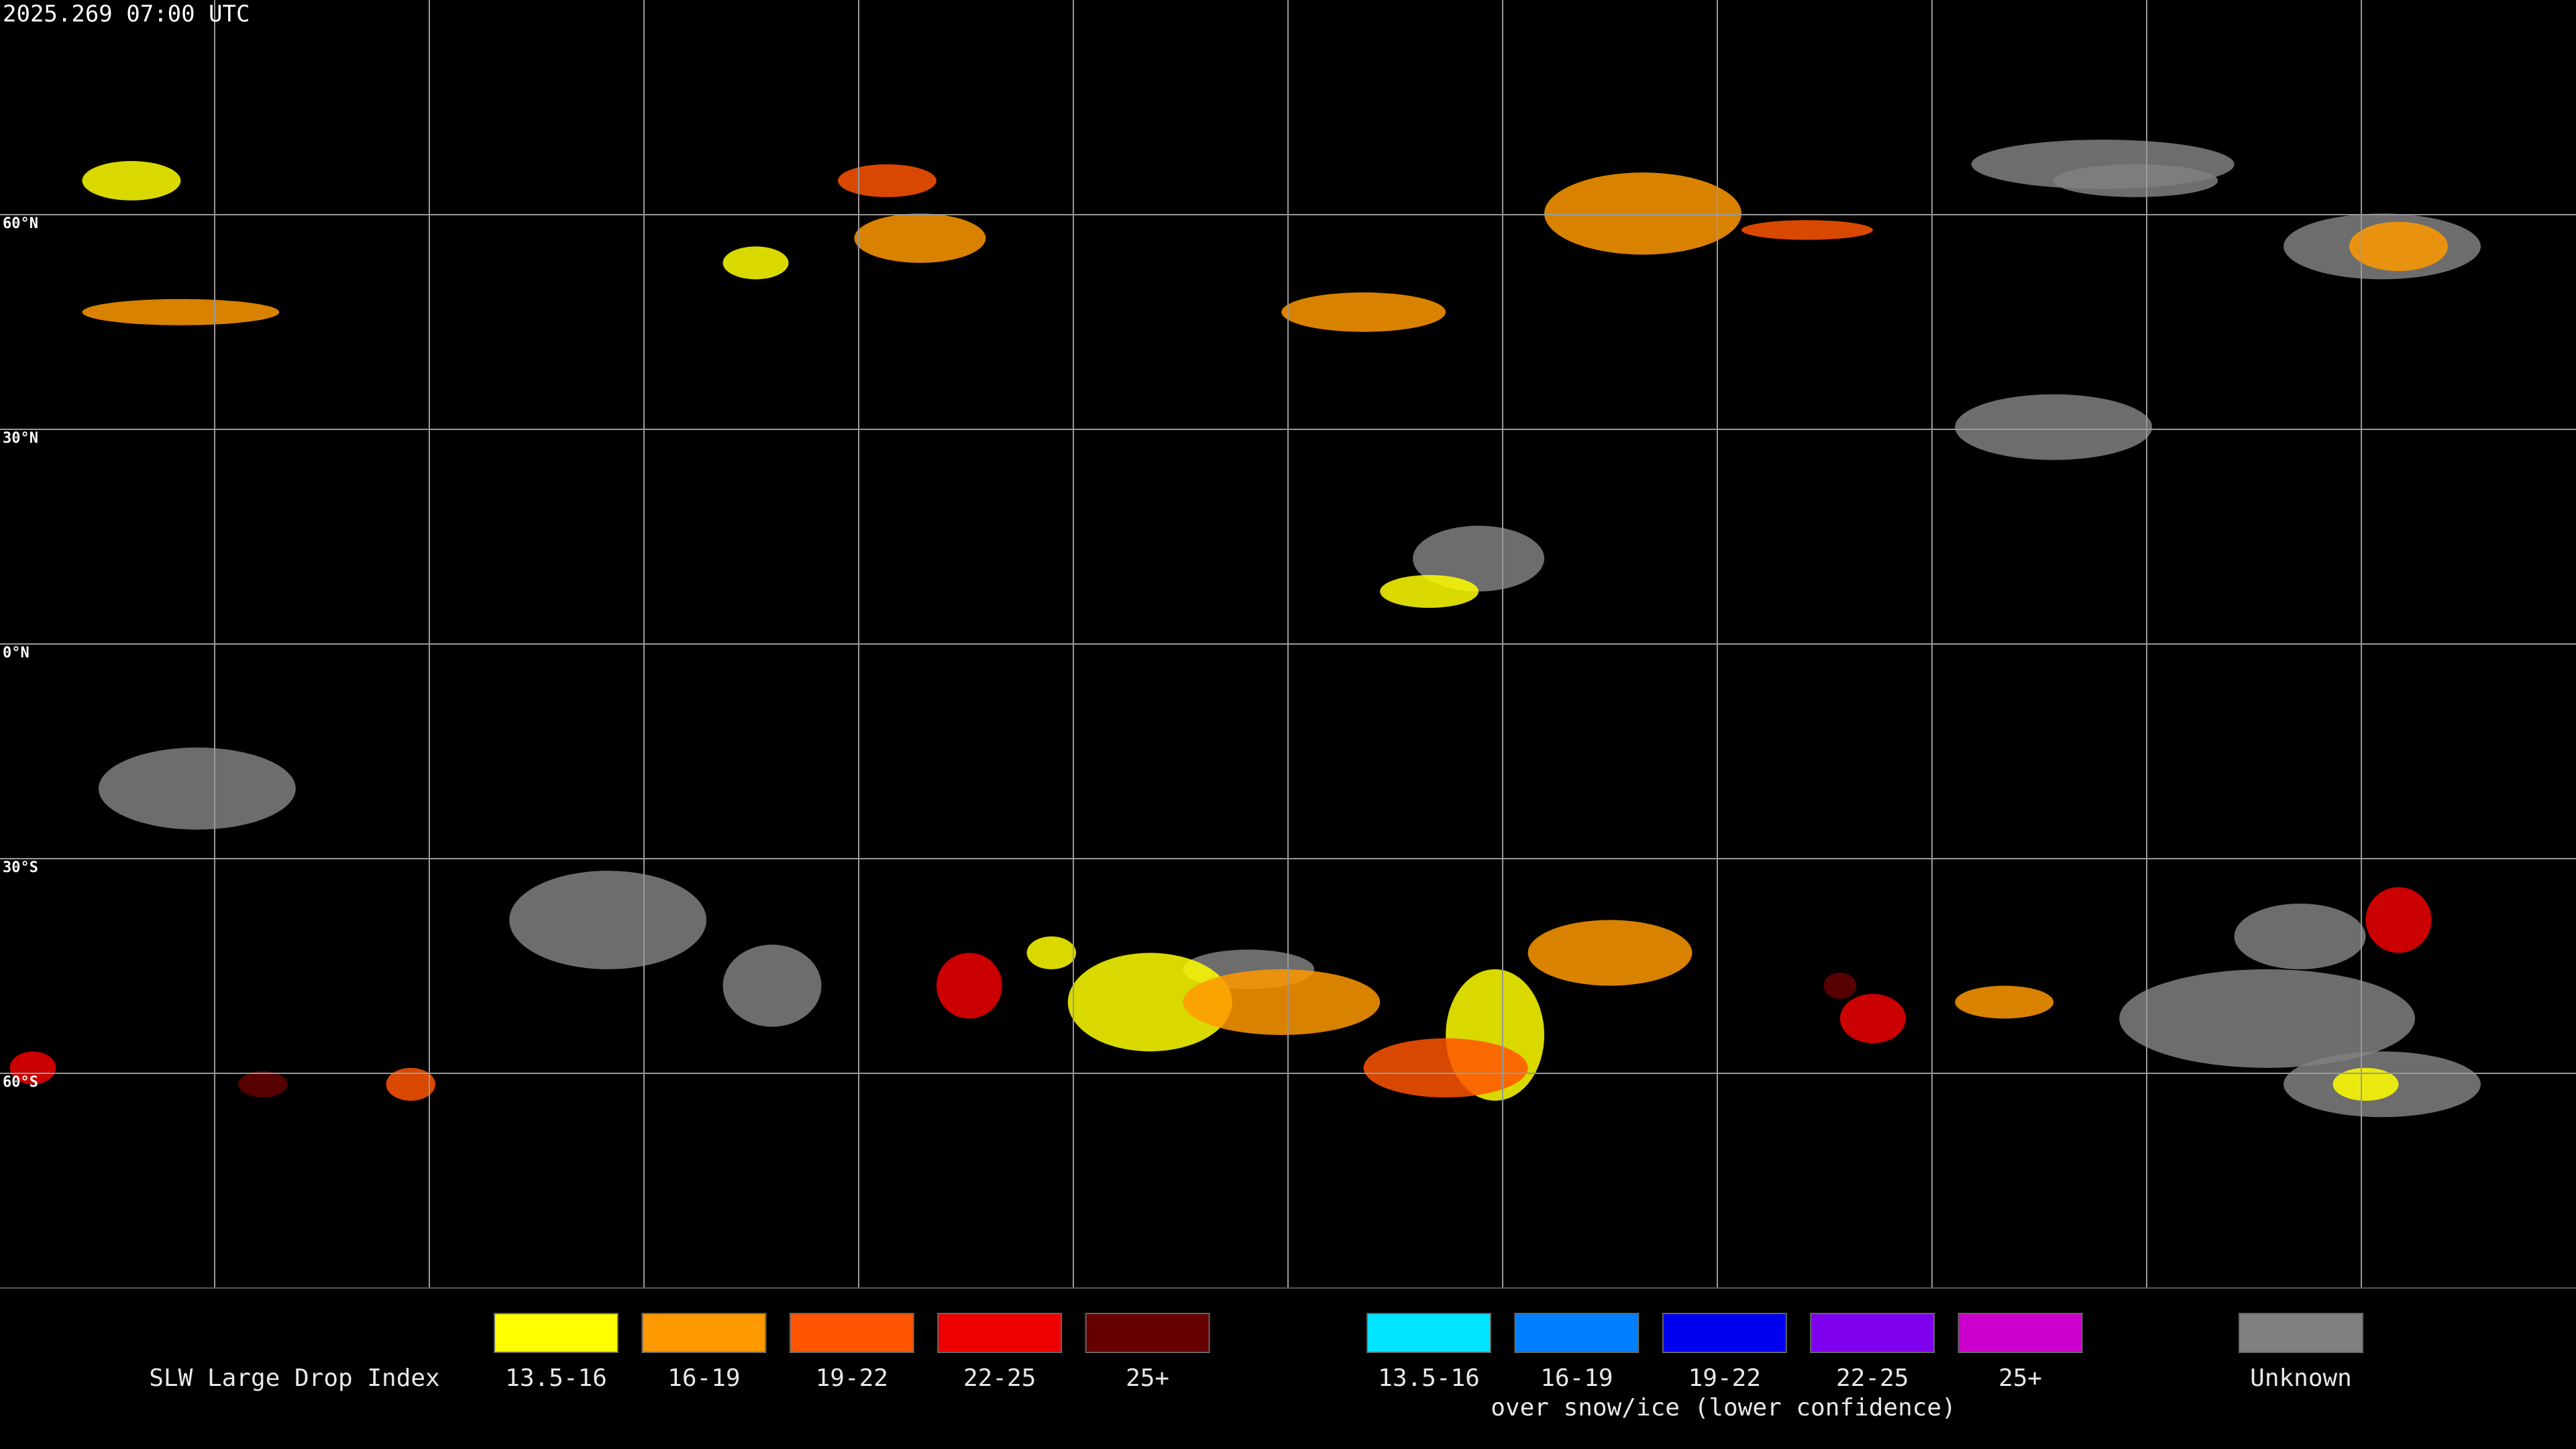  Describe the element at coordinates (20, 1082) in the screenshot. I see `latitude-label: 60°S` at that location.